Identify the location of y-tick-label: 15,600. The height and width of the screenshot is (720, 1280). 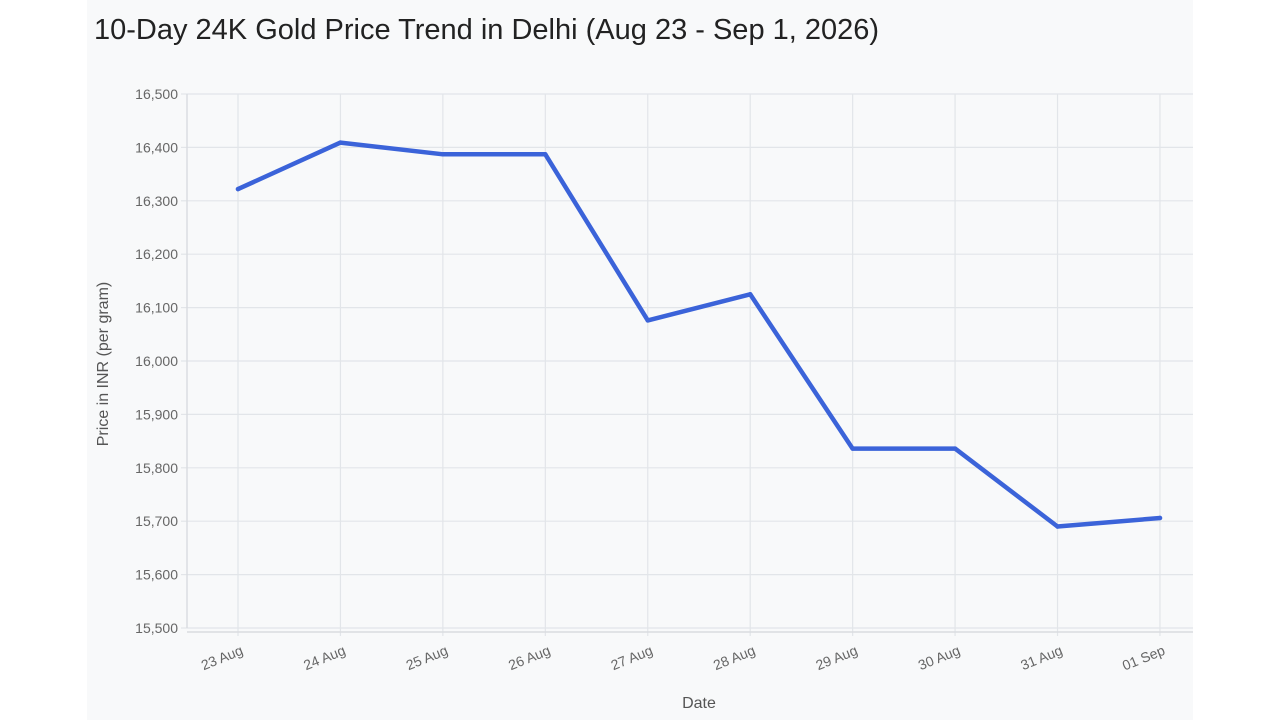
(156, 575).